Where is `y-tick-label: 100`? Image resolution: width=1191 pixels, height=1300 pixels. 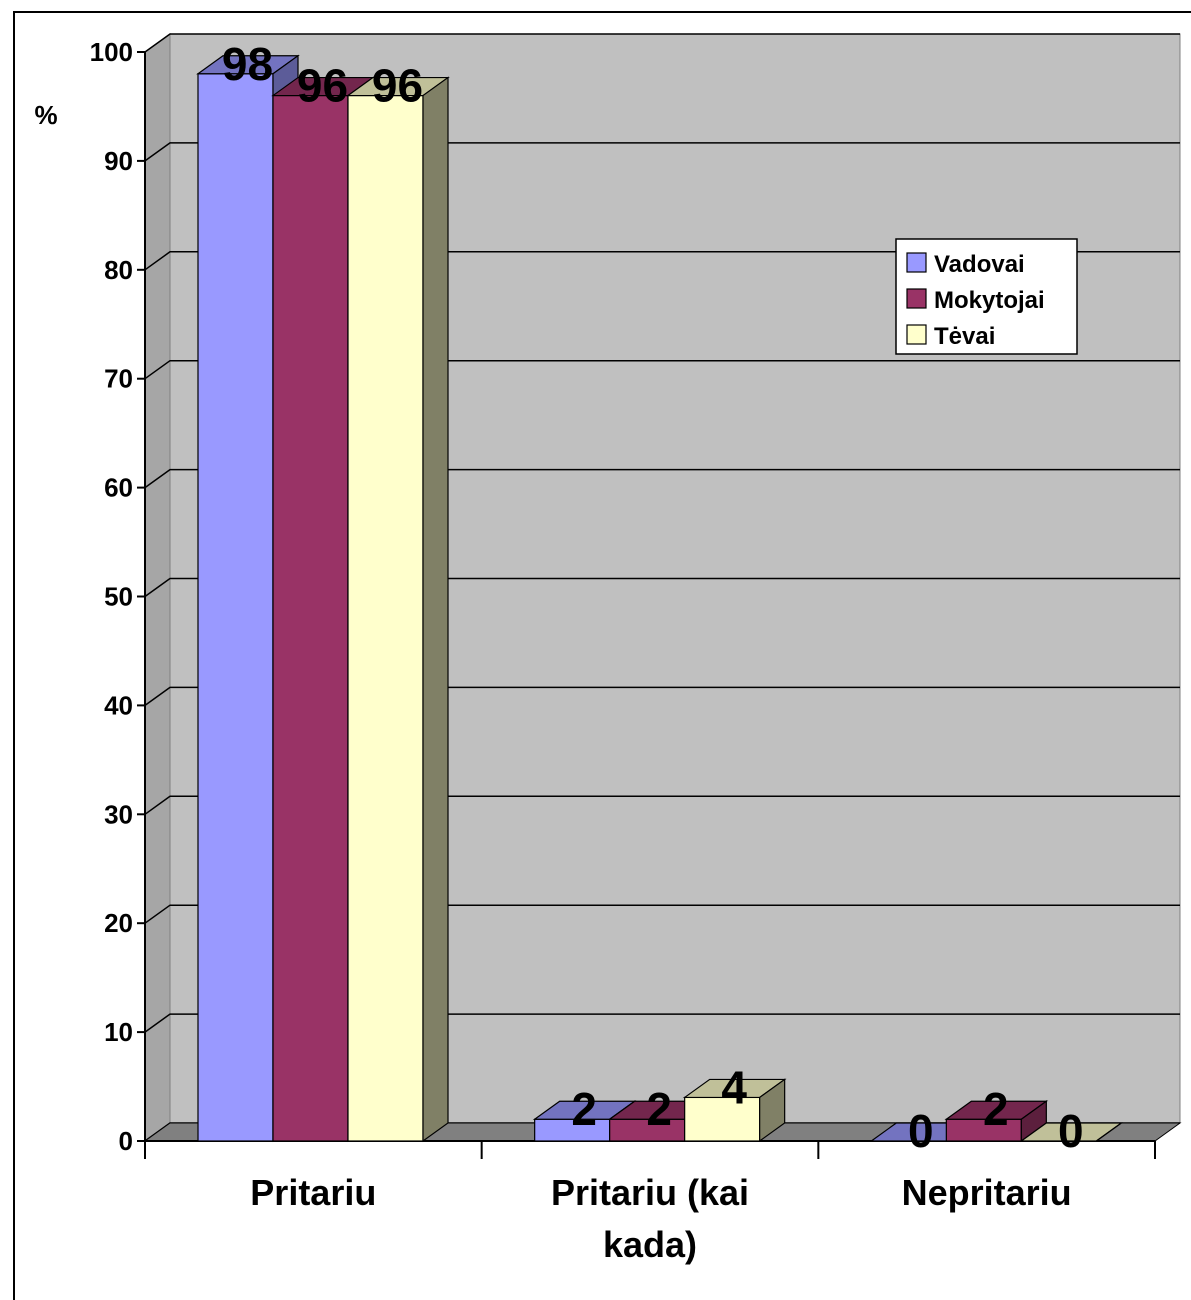
y-tick-label: 100 is located at coordinates (111, 52).